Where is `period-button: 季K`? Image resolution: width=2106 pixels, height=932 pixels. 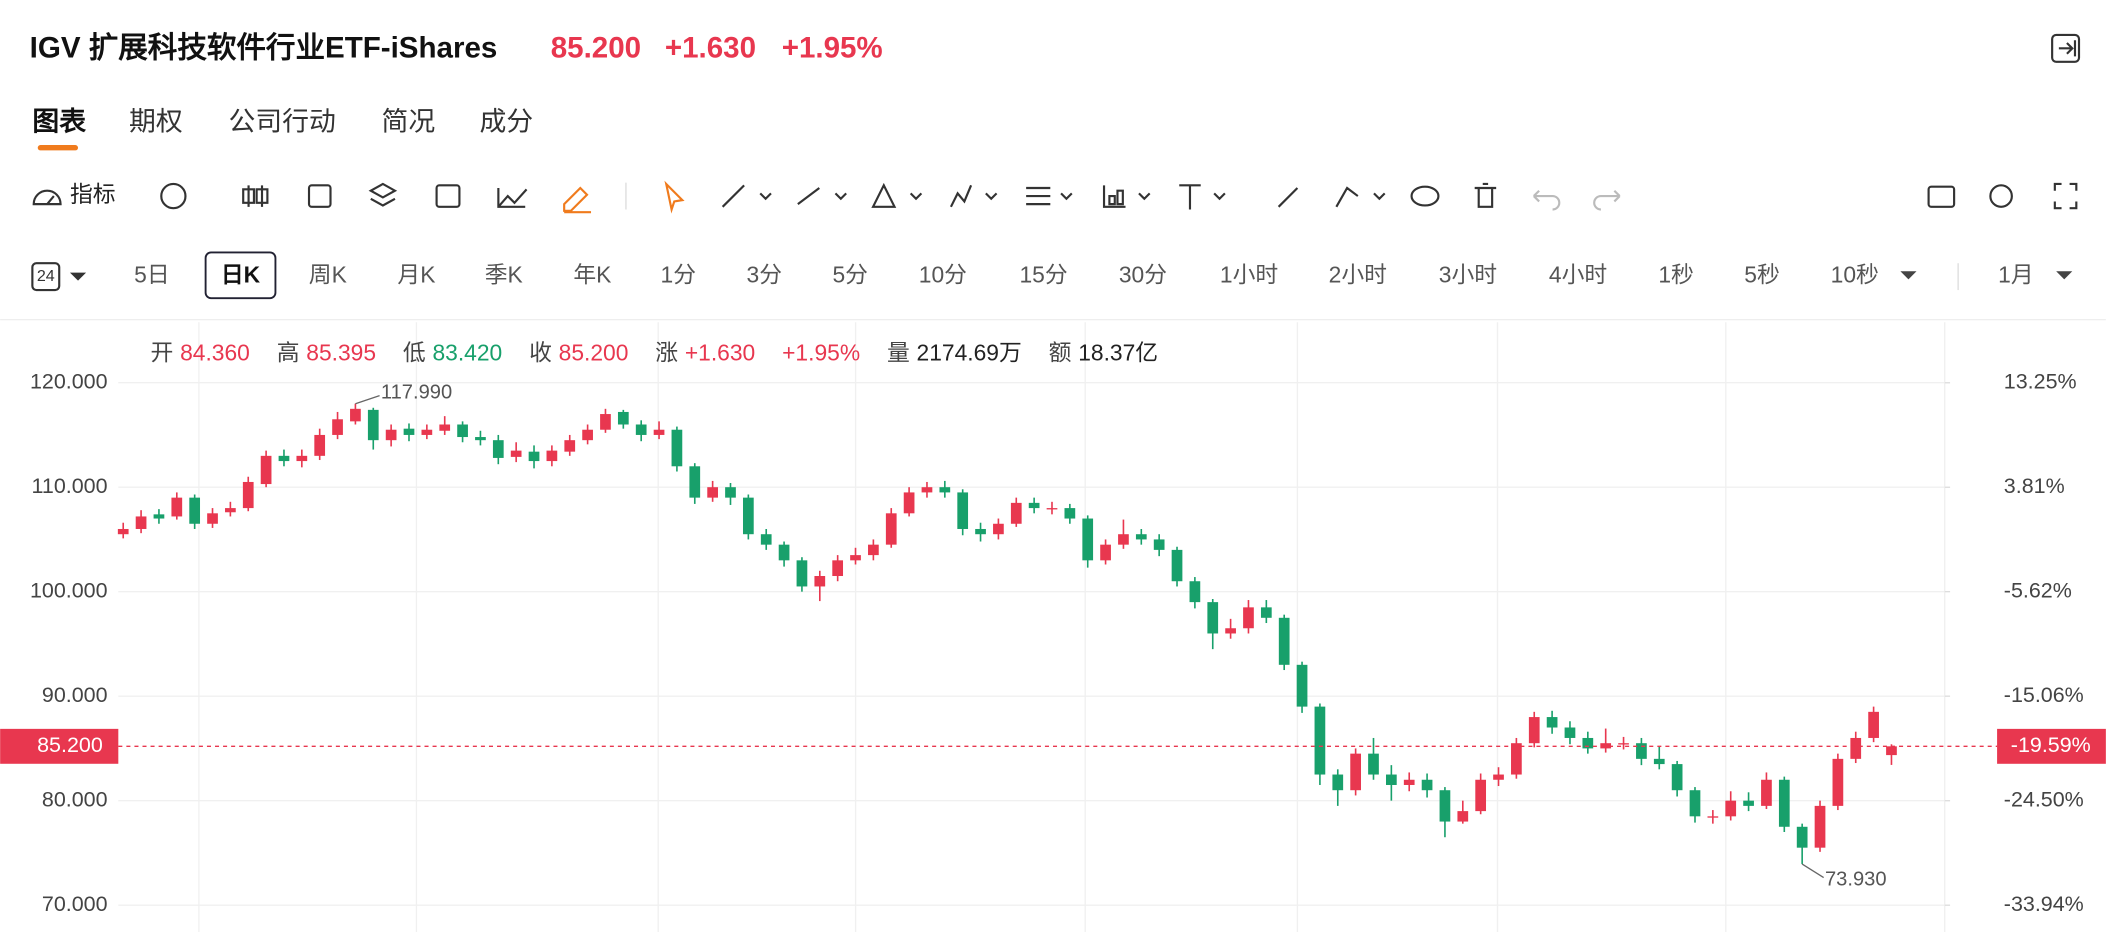
period-button: 季K is located at coordinates (504, 275).